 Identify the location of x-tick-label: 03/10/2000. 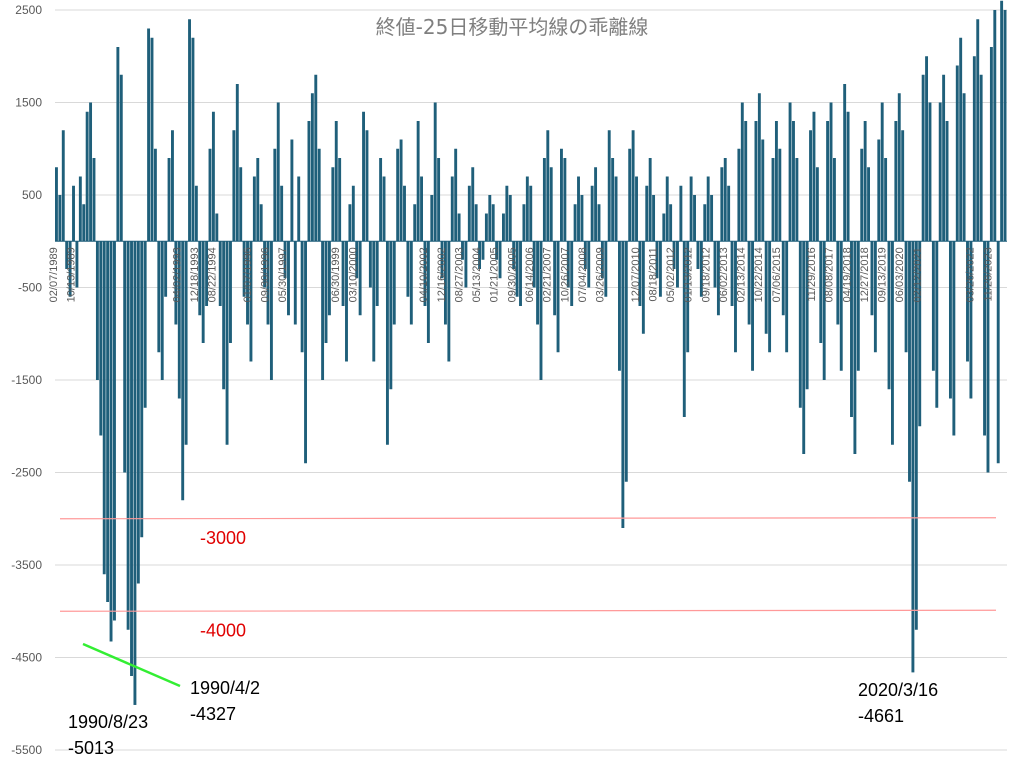
(354, 274).